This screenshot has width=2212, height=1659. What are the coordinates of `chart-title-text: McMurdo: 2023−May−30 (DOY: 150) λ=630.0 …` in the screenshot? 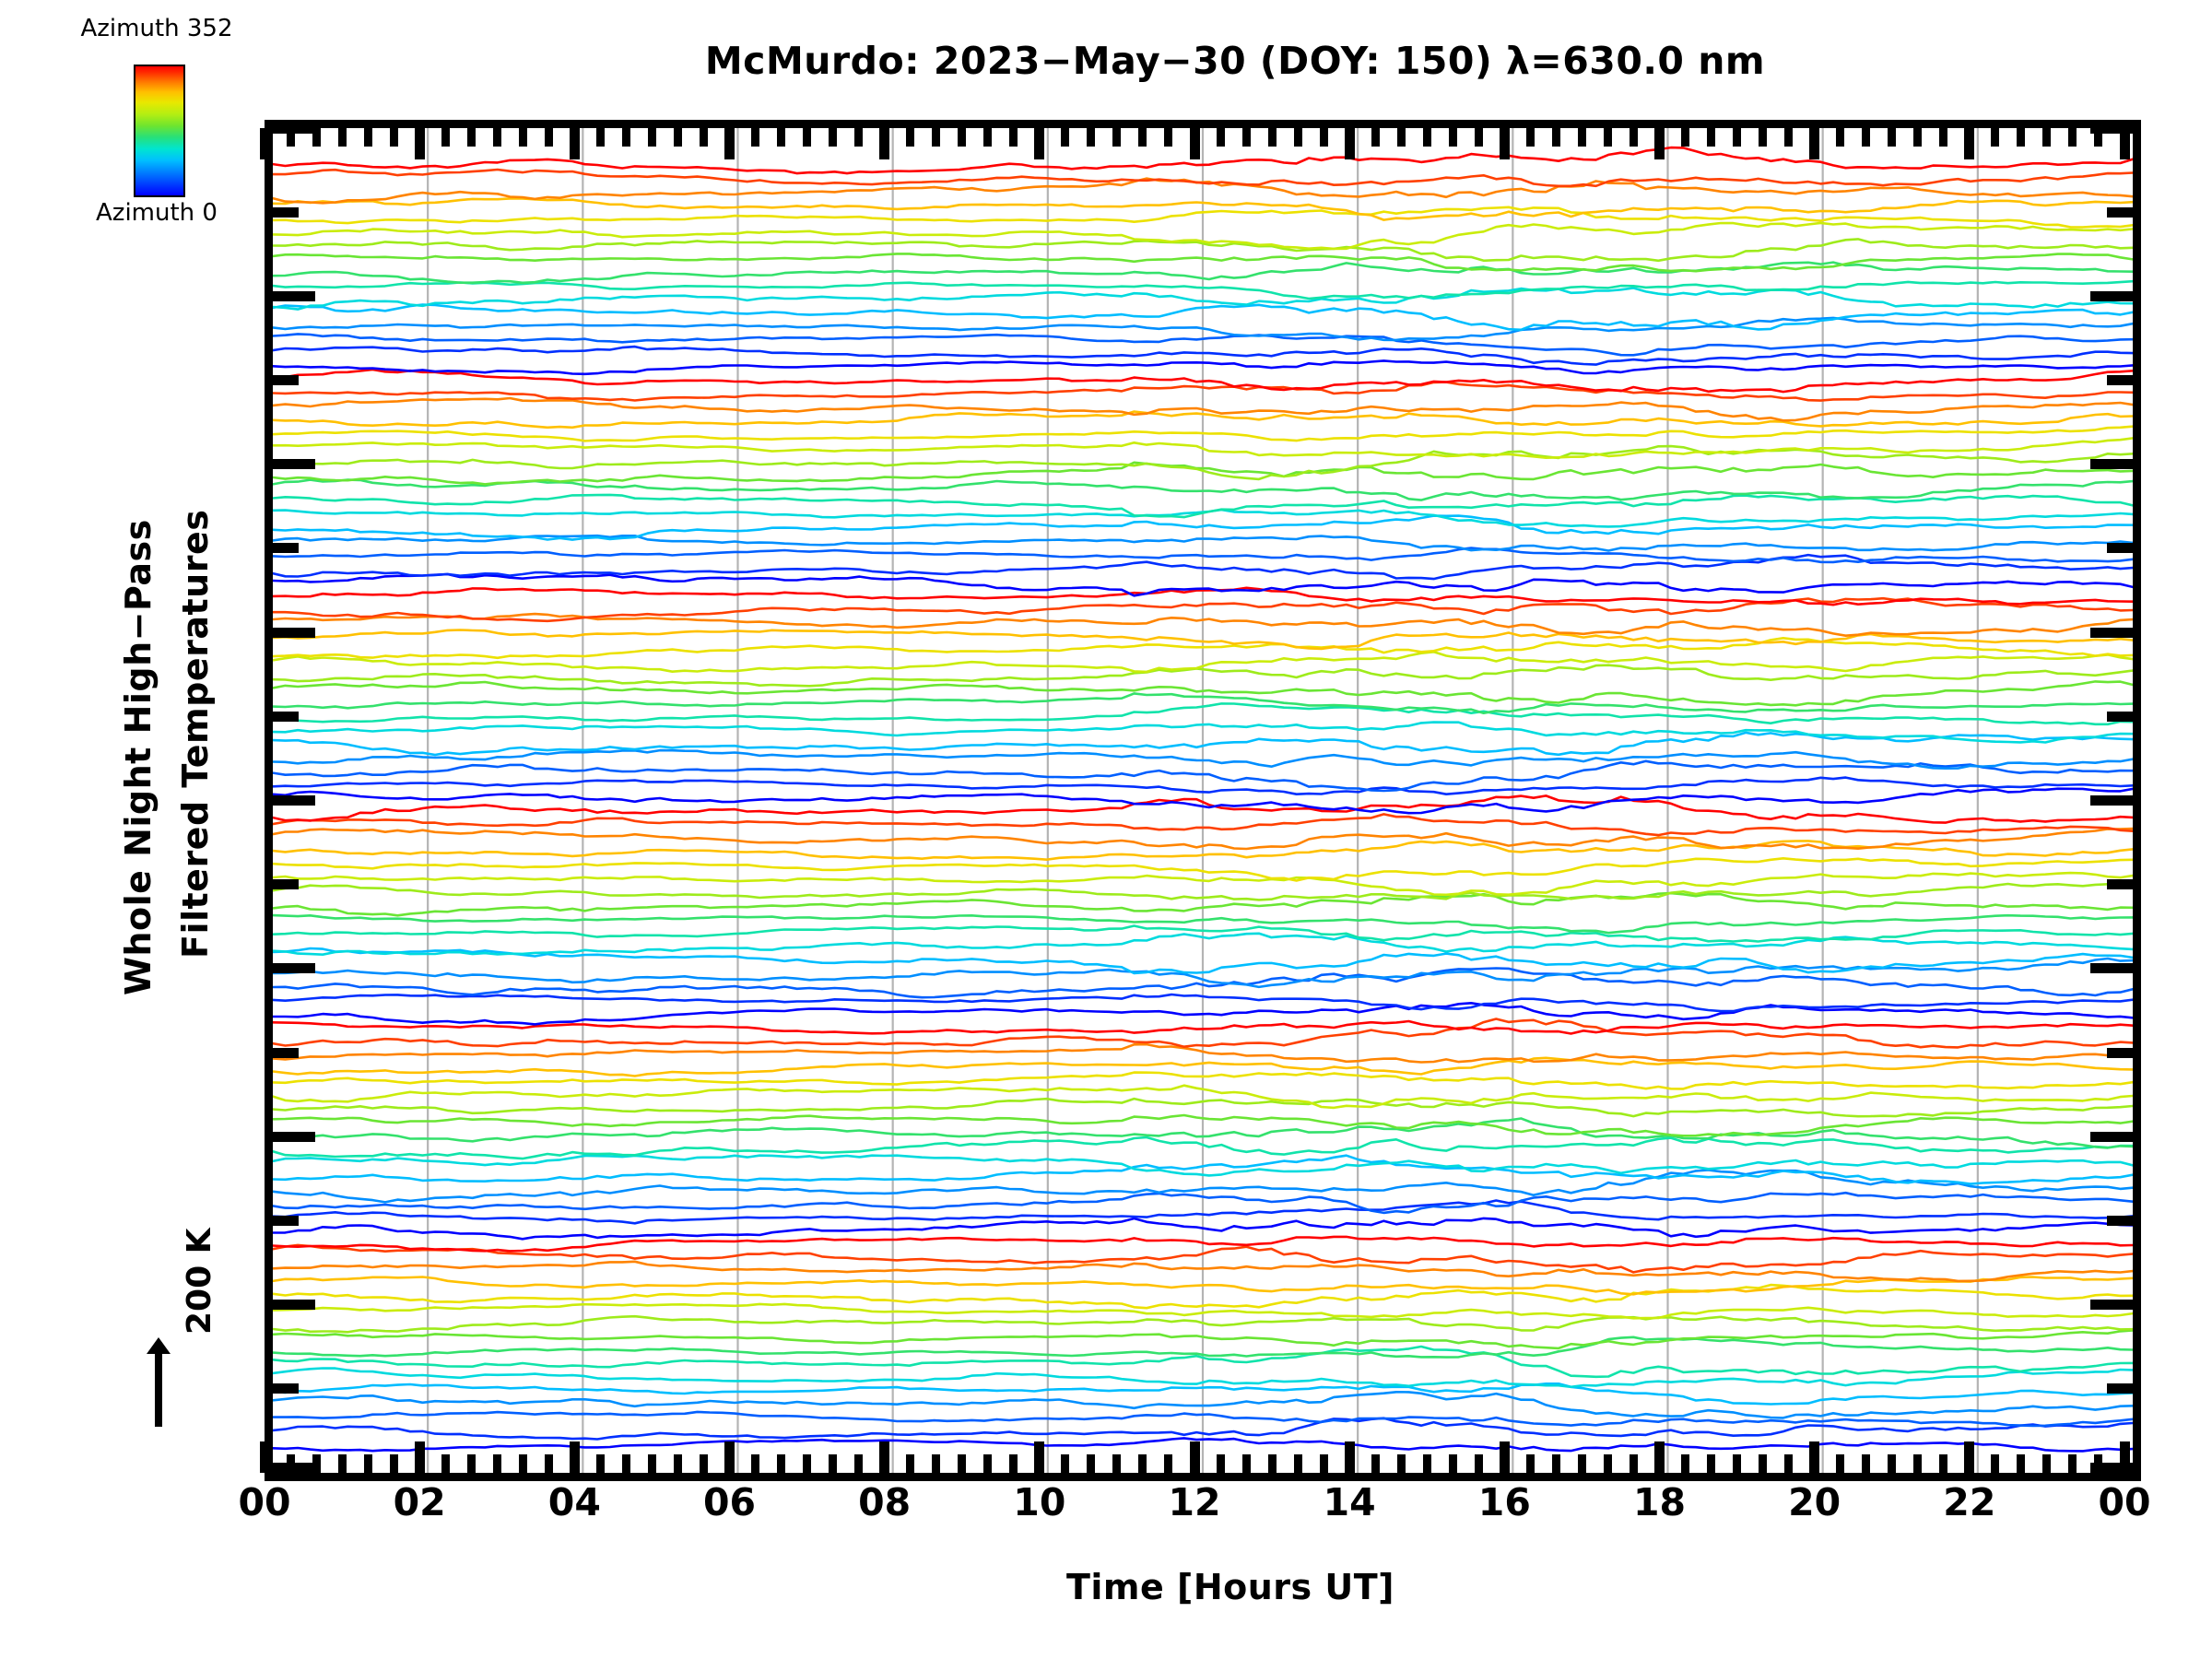 It's located at (1235, 61).